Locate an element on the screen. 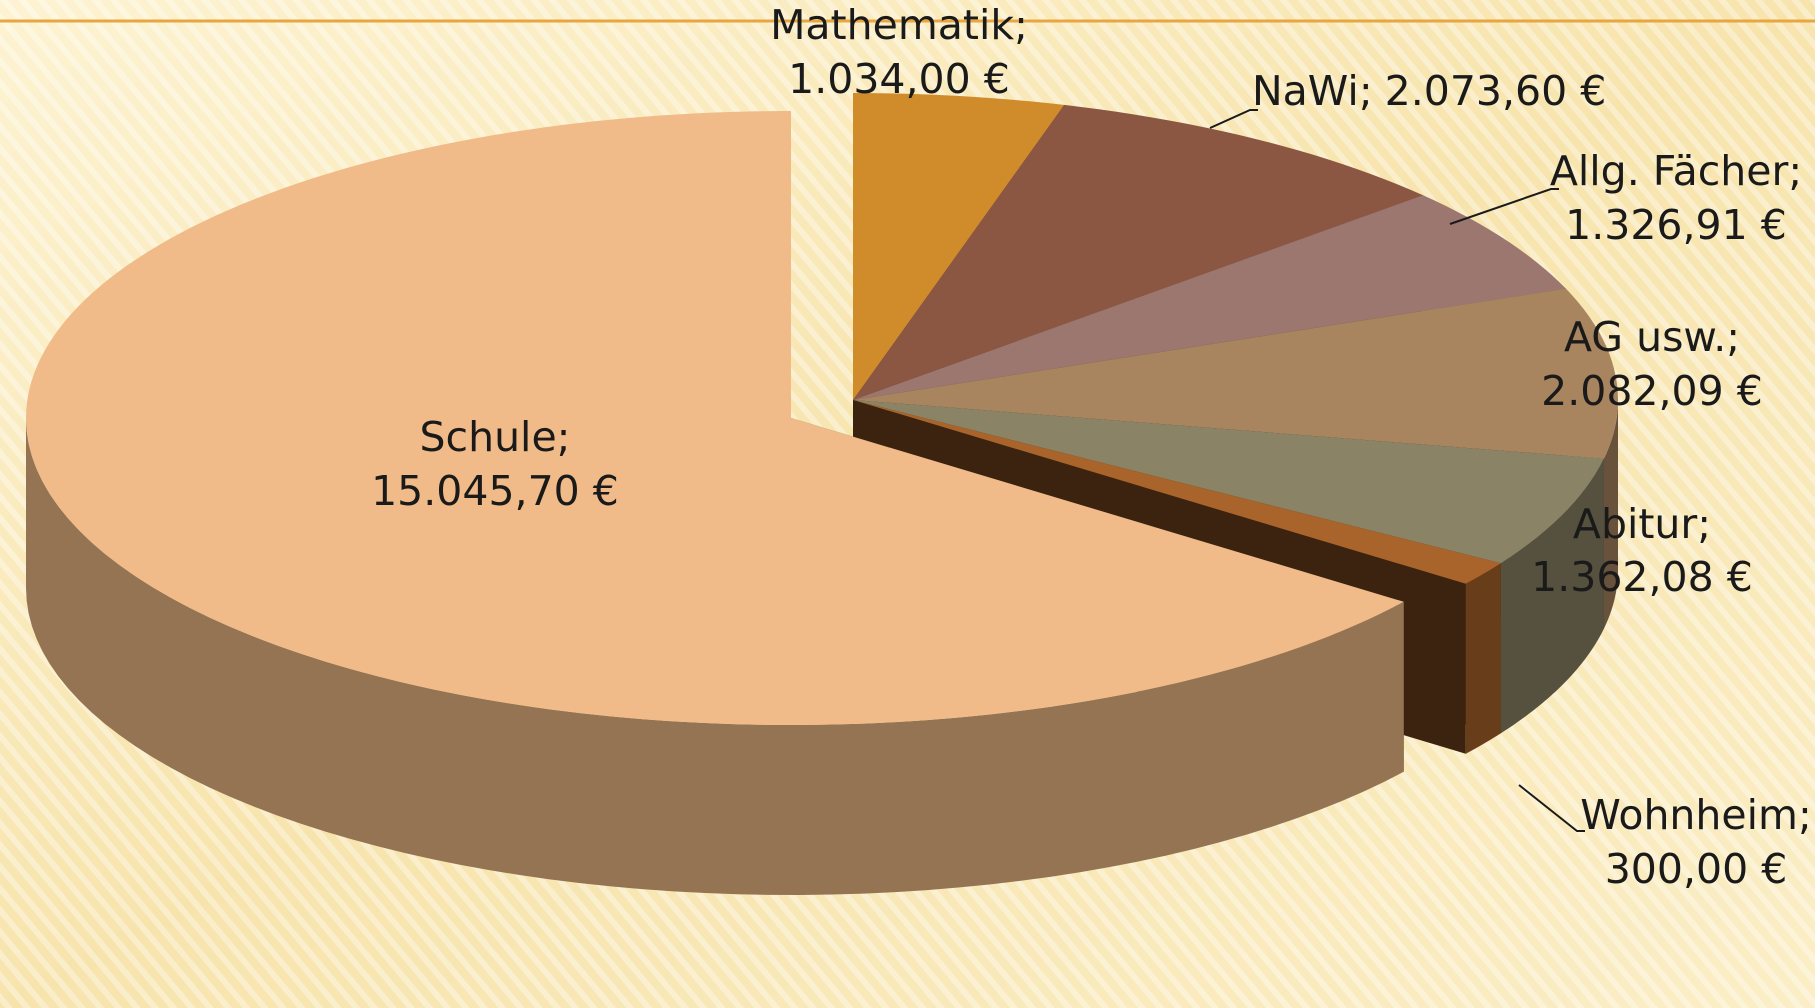 The height and width of the screenshot is (1008, 1815). value-label: 300,00 € is located at coordinates (1696, 869).